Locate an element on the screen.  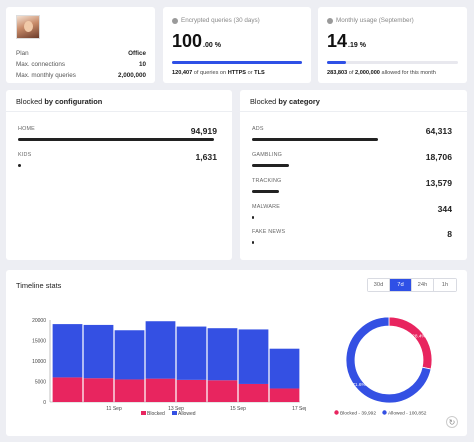
y-tick-label: 0 is located at coordinates (44, 403).